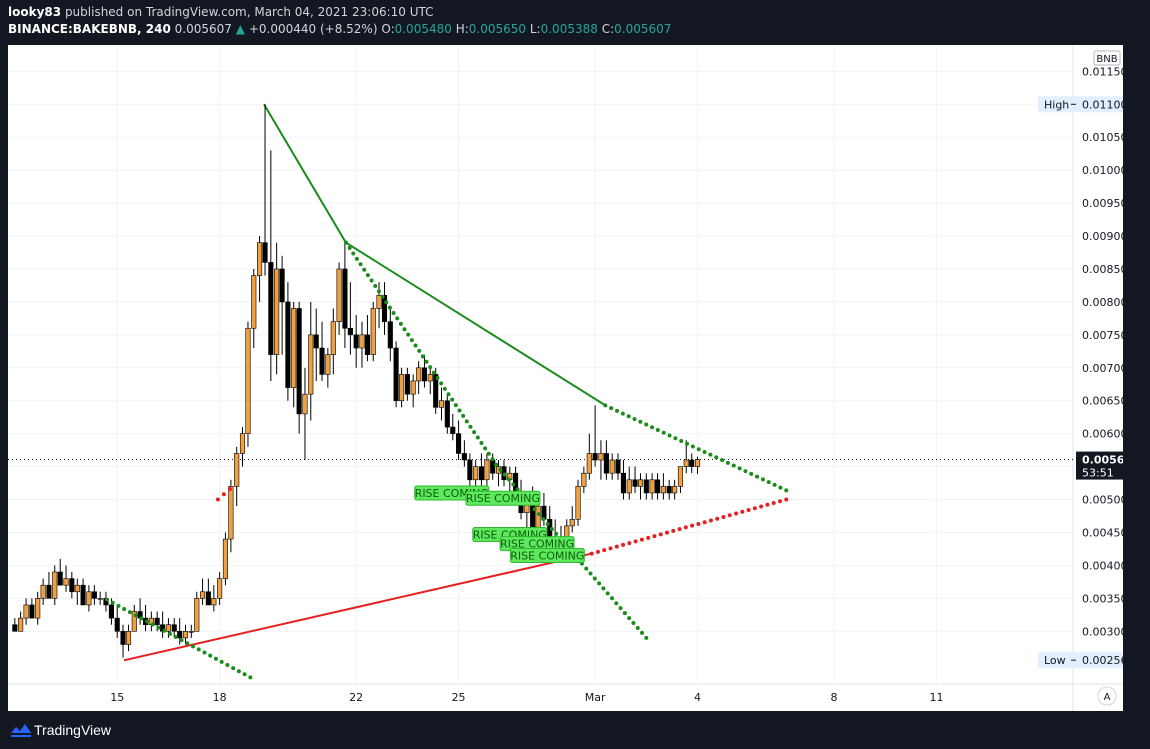  What do you see at coordinates (1099, 660) in the screenshot?
I see `low-price-value-box` at bounding box center [1099, 660].